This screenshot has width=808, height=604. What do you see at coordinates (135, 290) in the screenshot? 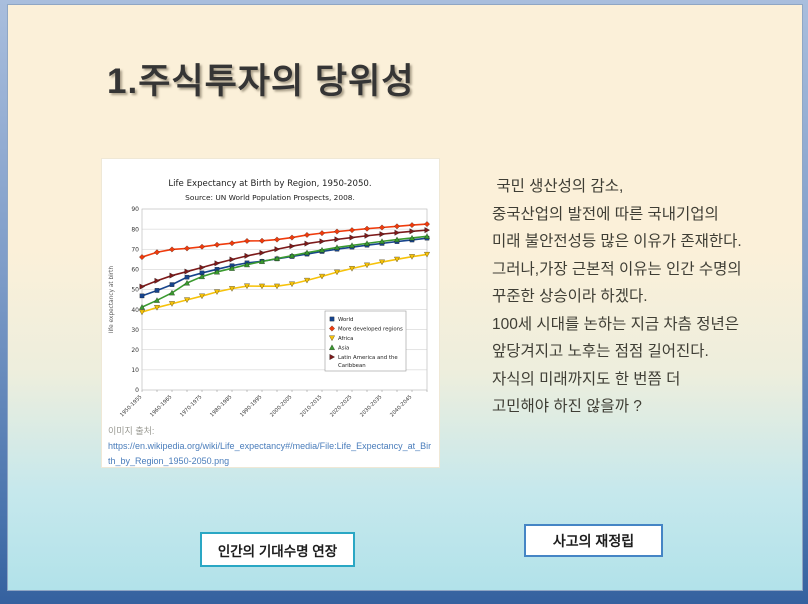
I see `svg-text: 50` at bounding box center [135, 290].